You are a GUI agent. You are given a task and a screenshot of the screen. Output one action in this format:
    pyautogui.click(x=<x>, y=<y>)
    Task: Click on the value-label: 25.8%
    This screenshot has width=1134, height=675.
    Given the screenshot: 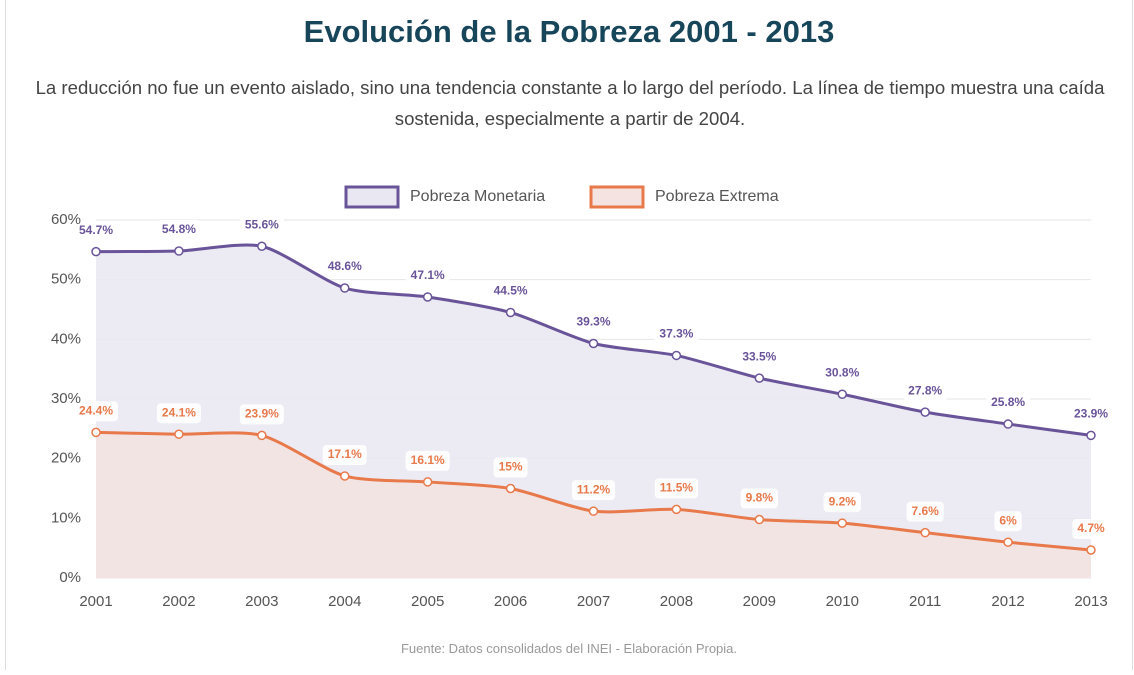 What is the action you would take?
    pyautogui.click(x=1008, y=402)
    